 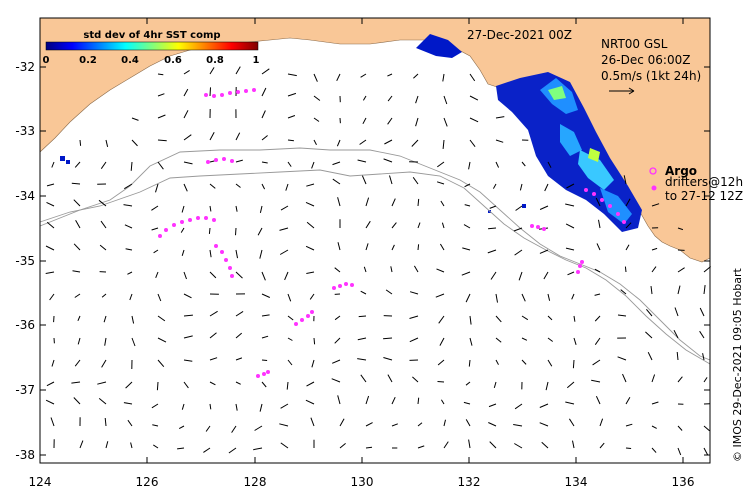 What do you see at coordinates (683, 482) in the screenshot?
I see `x-tick-label: 136` at bounding box center [683, 482].